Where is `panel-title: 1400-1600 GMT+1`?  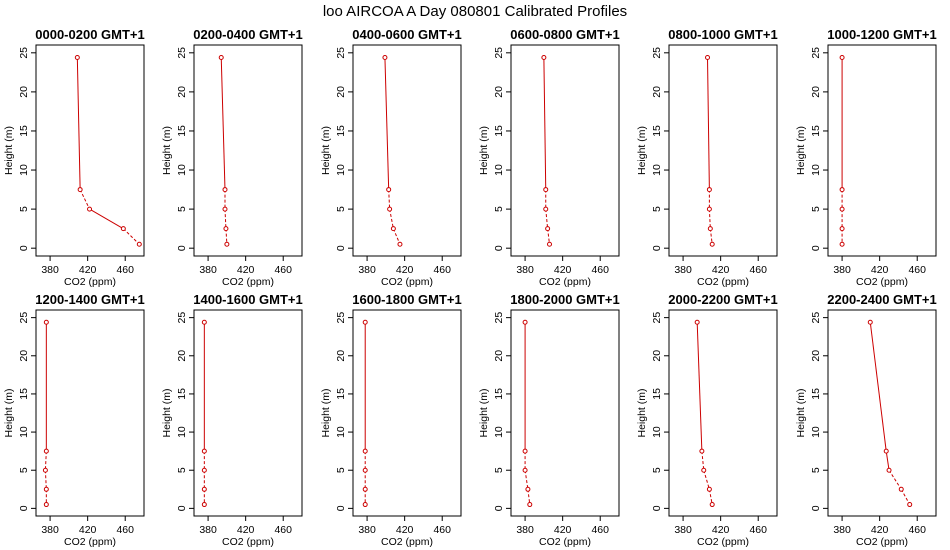
panel-title: 1400-1600 GMT+1 is located at coordinates (247, 299).